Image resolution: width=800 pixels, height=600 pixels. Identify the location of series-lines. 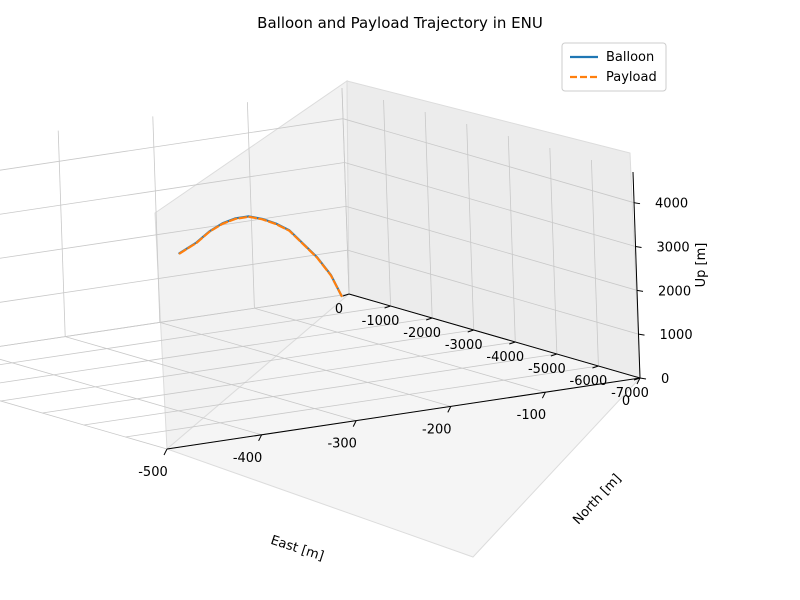
(260, 256).